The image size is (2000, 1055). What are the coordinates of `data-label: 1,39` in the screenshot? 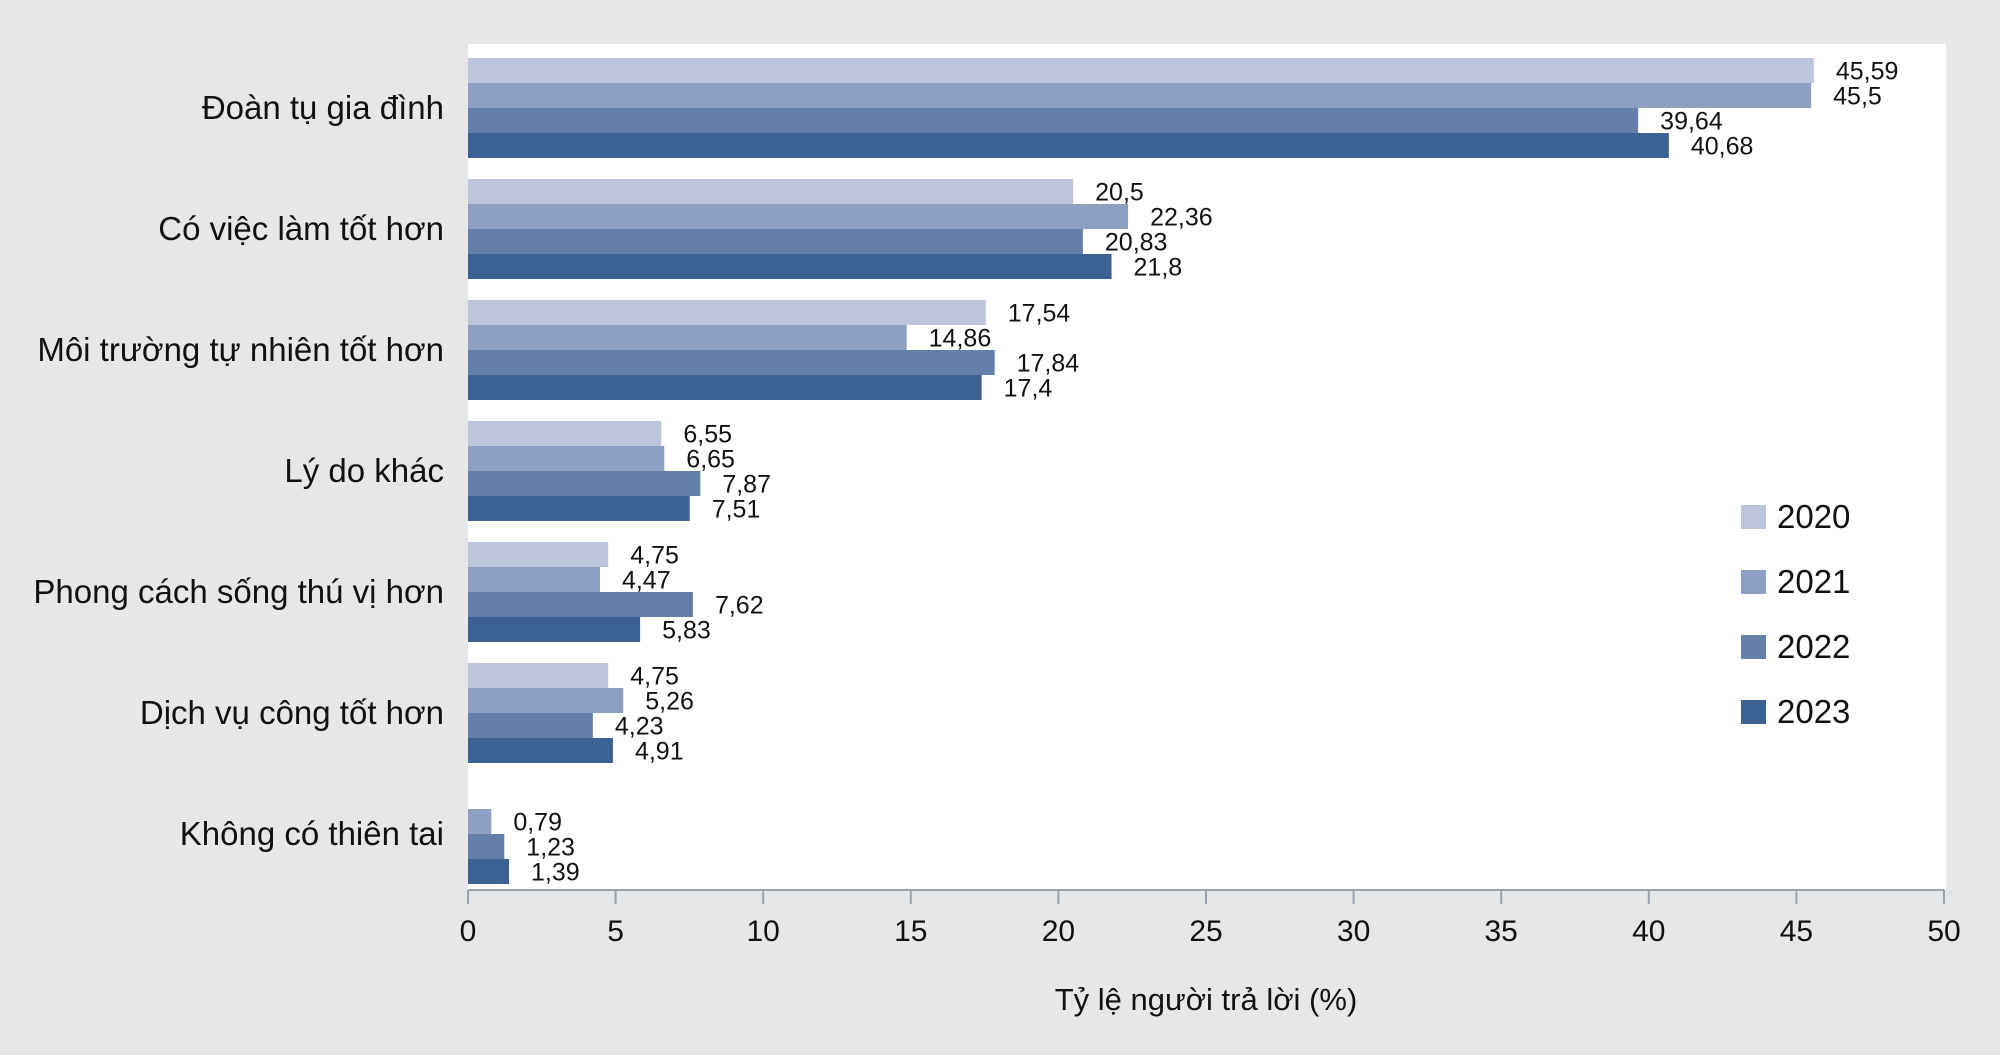 It's located at (555, 873).